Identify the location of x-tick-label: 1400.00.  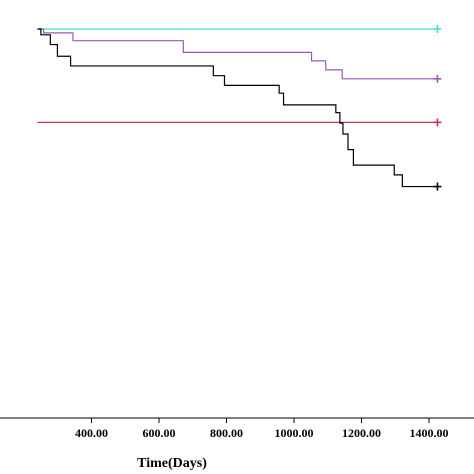
(429, 433).